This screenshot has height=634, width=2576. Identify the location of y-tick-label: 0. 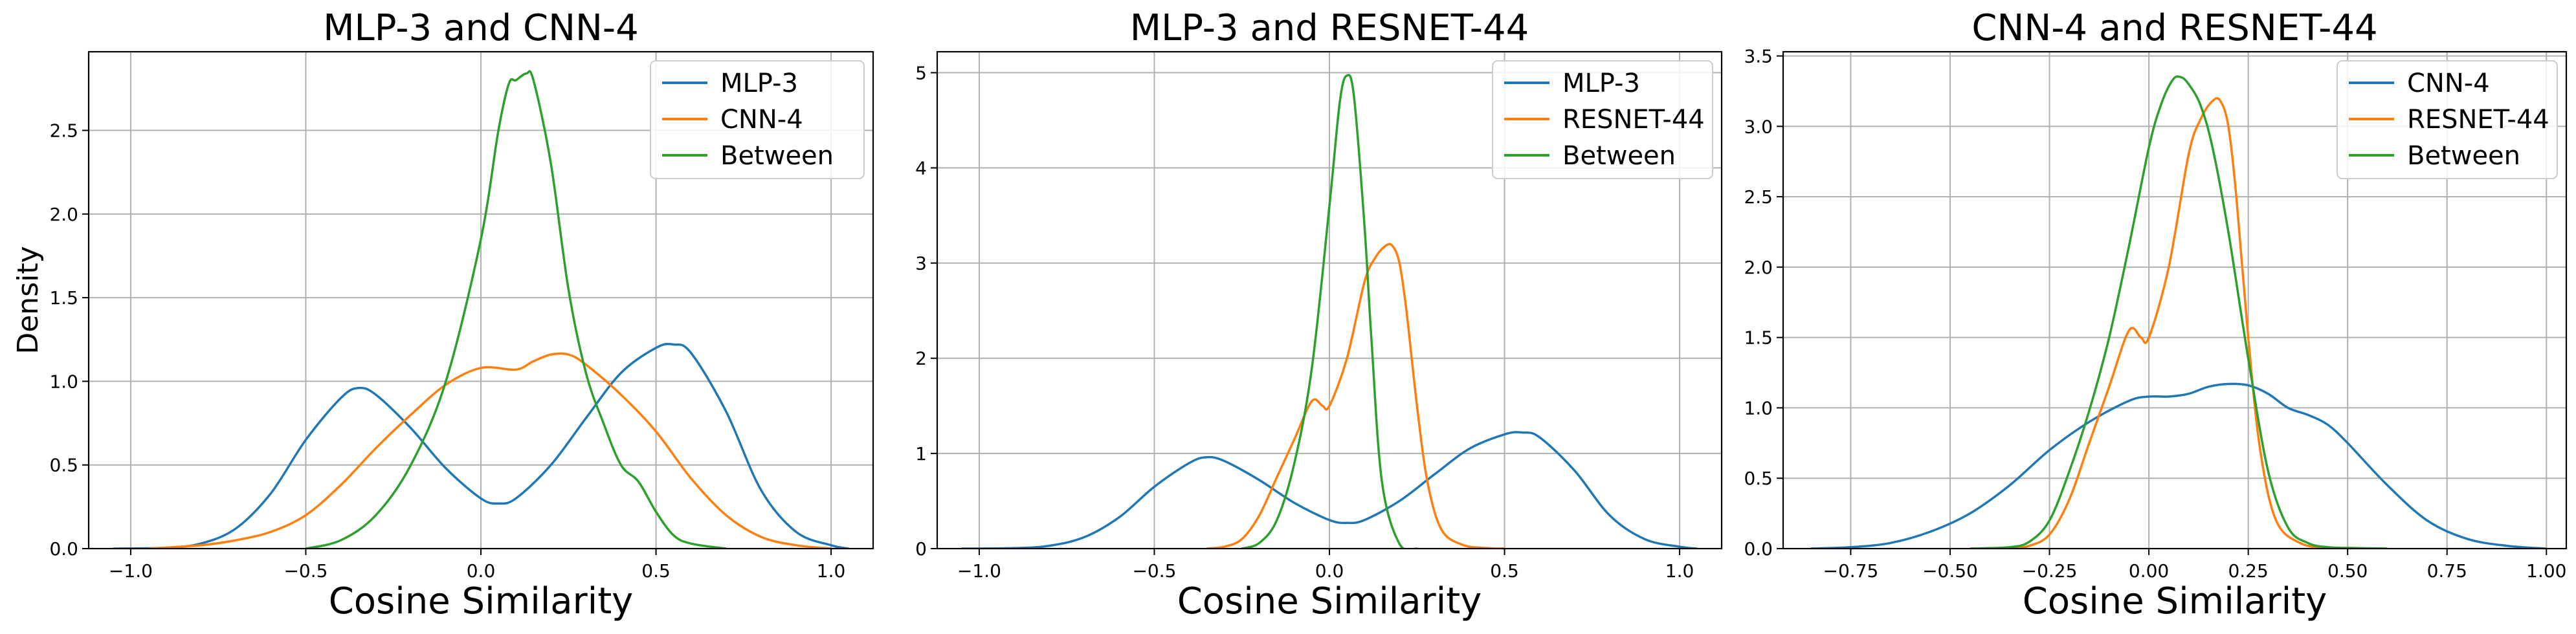
(921, 549).